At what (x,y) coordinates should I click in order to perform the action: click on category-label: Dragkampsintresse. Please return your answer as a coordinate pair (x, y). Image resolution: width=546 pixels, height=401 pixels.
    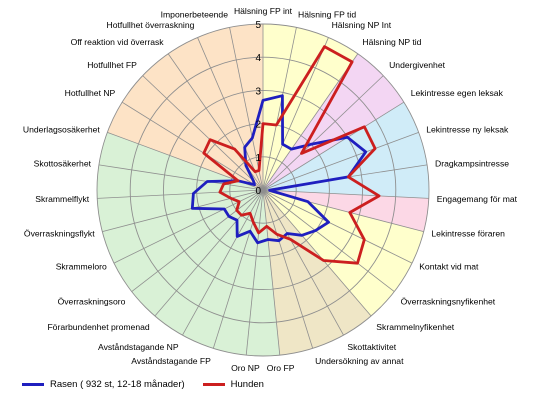
    Looking at the image, I should click on (472, 164).